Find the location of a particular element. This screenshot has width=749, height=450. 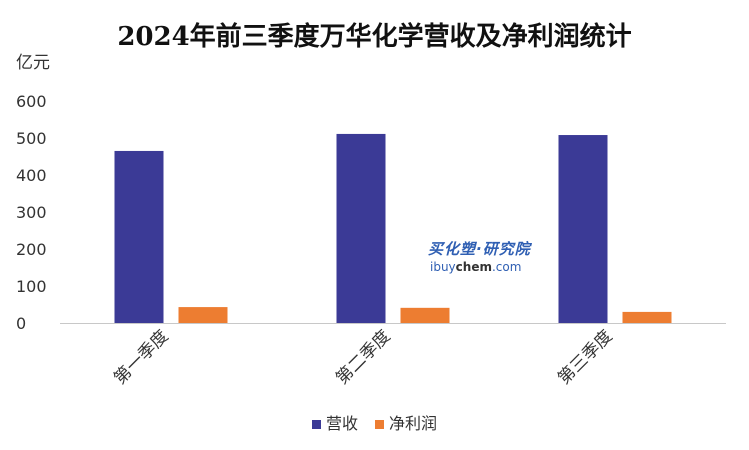

legend-item-revenue: 营收 is located at coordinates (334, 422).